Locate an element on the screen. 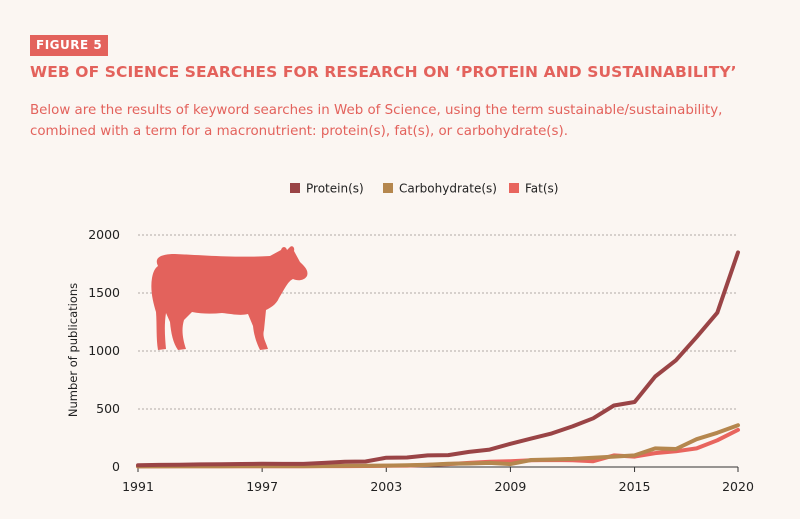 This screenshot has height=519, width=800. y-tick-label: 1000 is located at coordinates (104, 350).